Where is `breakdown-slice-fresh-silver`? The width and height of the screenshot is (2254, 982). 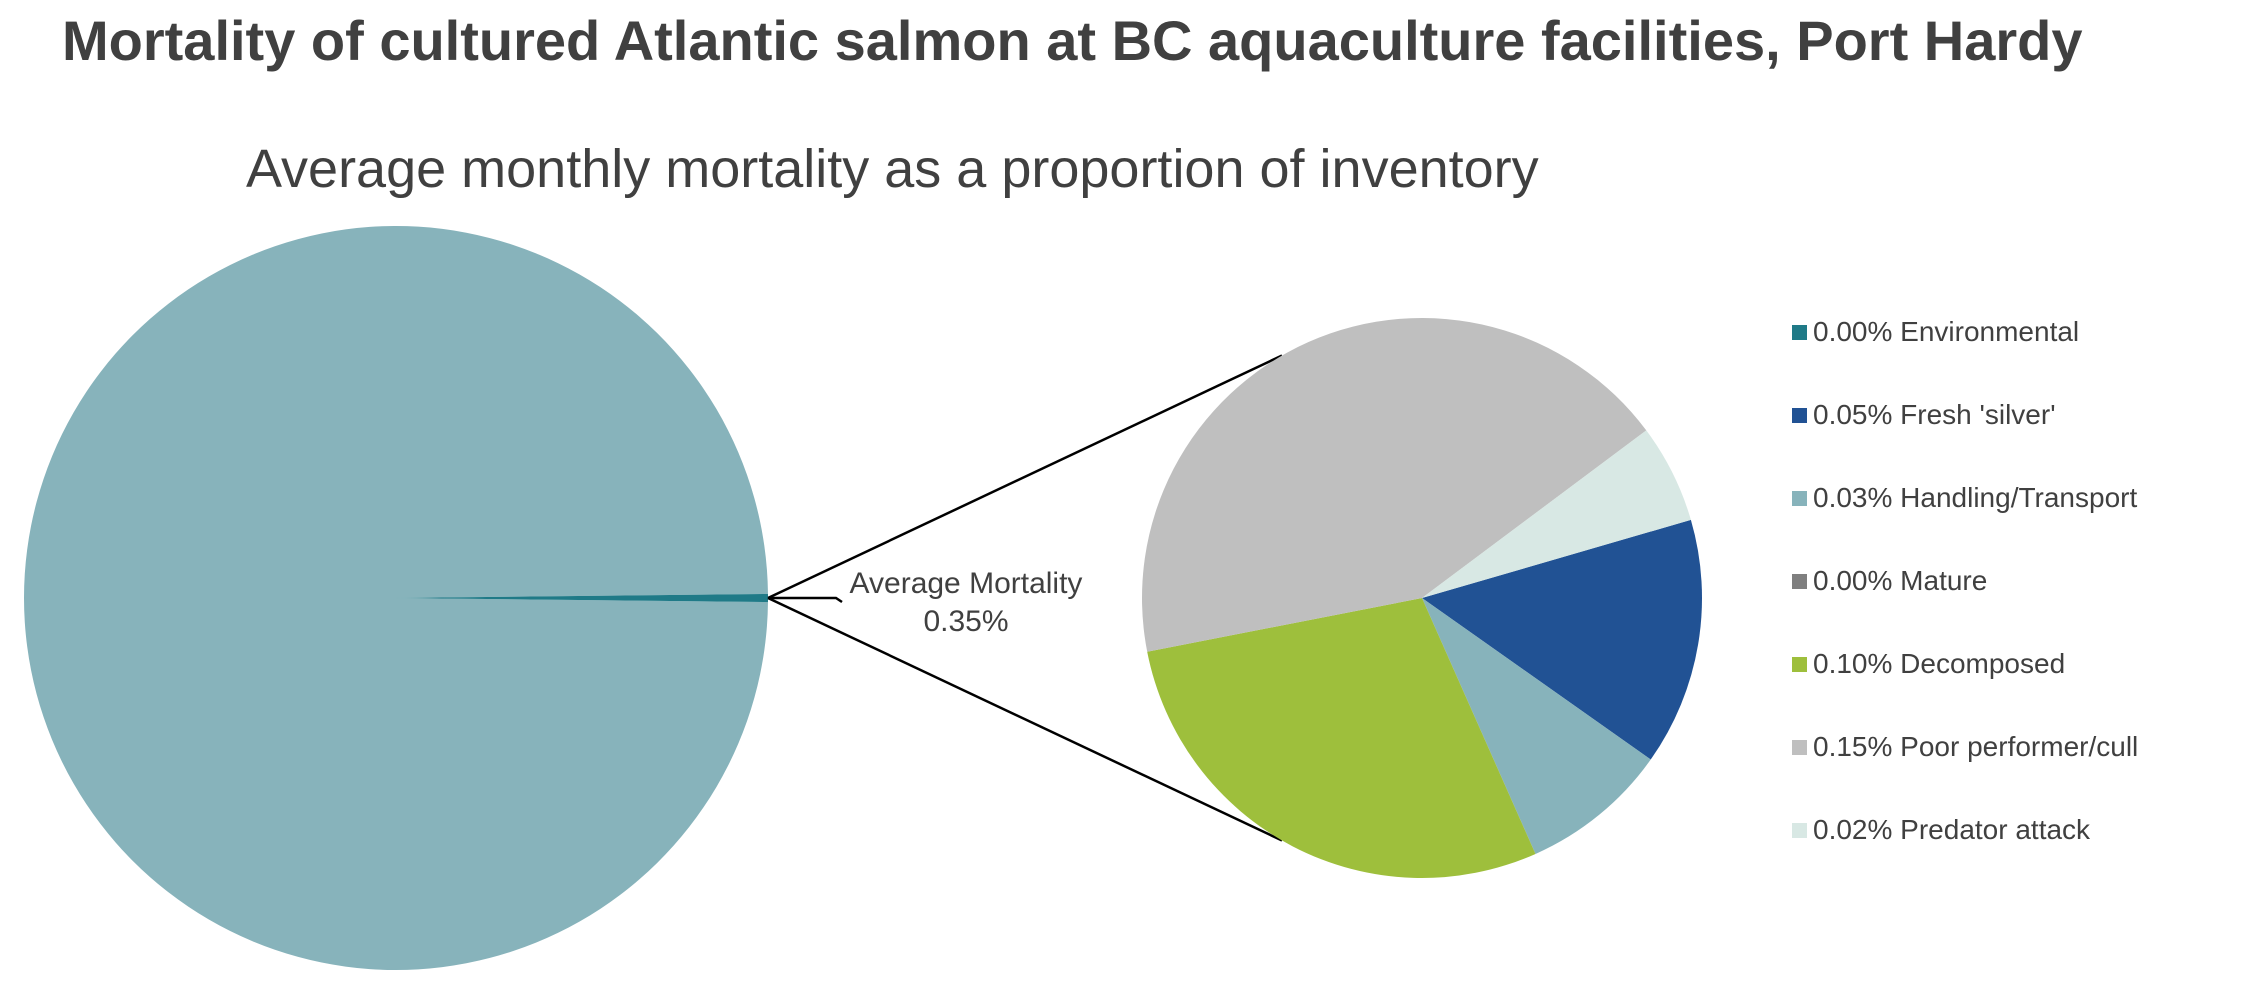
breakdown-slice-fresh-silver is located at coordinates (1562, 639).